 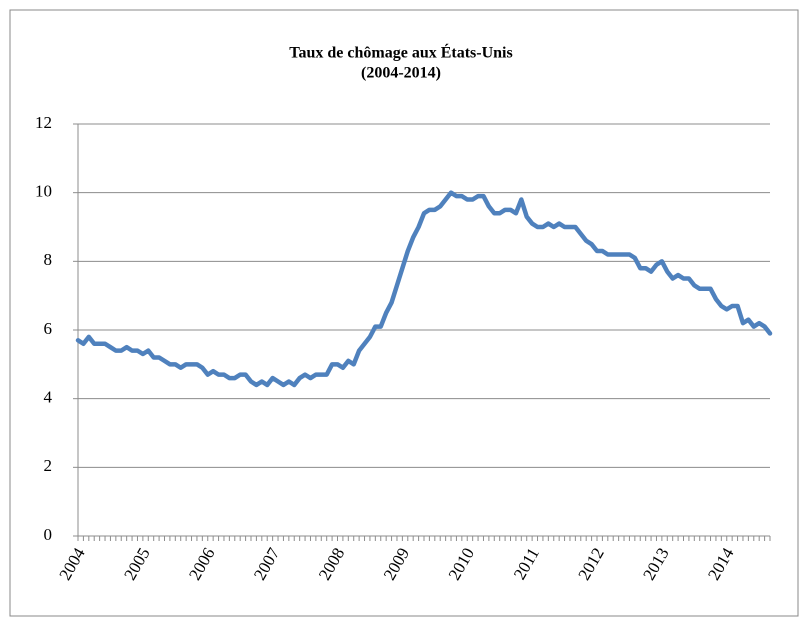 I want to click on x-tick-label: 2008, so click(x=331, y=563).